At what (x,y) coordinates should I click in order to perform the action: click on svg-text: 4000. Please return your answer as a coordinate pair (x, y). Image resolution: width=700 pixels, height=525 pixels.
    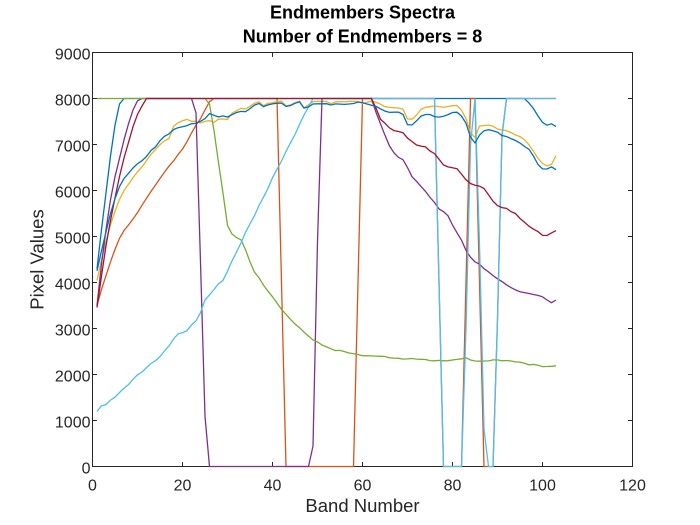
    Looking at the image, I should click on (73, 285).